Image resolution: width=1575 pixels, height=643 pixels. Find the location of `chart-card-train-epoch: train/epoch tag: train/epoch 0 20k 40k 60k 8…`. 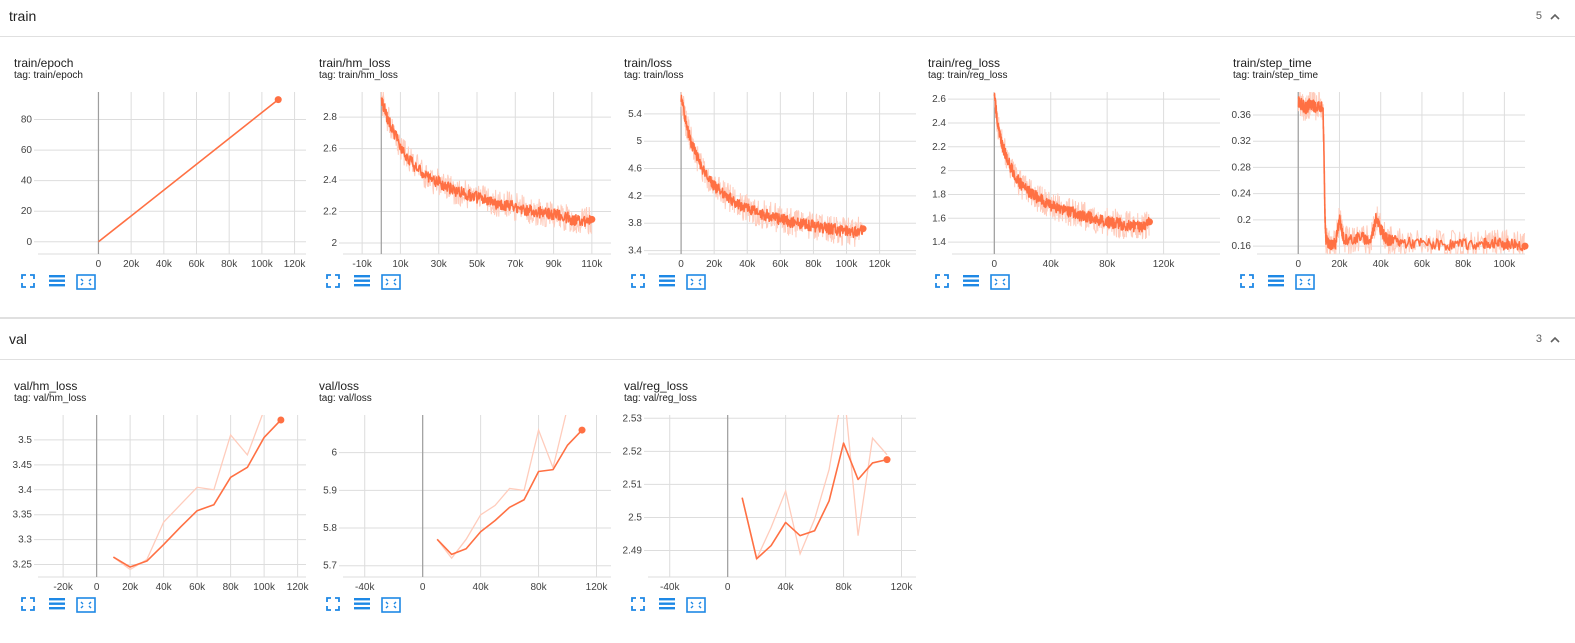

chart-card-train-epoch: train/epoch tag: train/epoch 0 20k 40k 60k 8… is located at coordinates (153, 186).